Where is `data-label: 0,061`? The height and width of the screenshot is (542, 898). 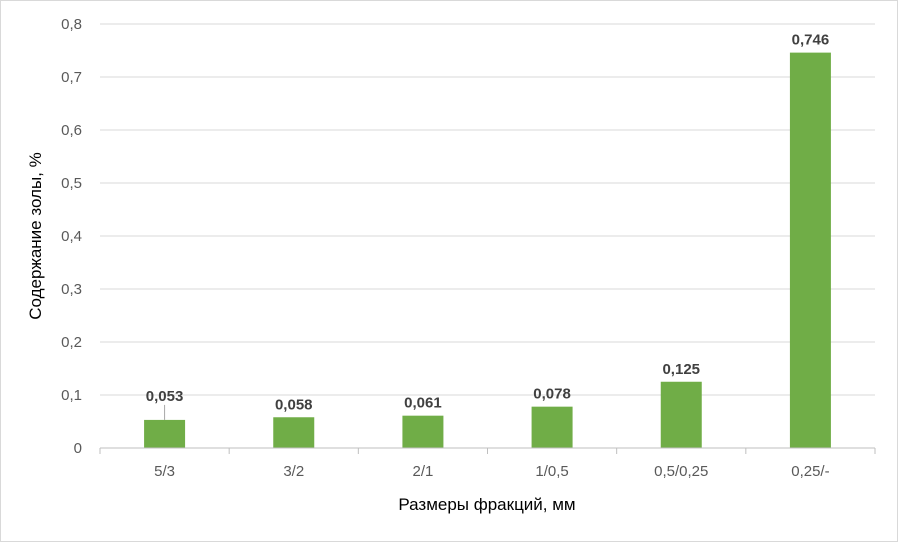
data-label: 0,061 is located at coordinates (423, 403).